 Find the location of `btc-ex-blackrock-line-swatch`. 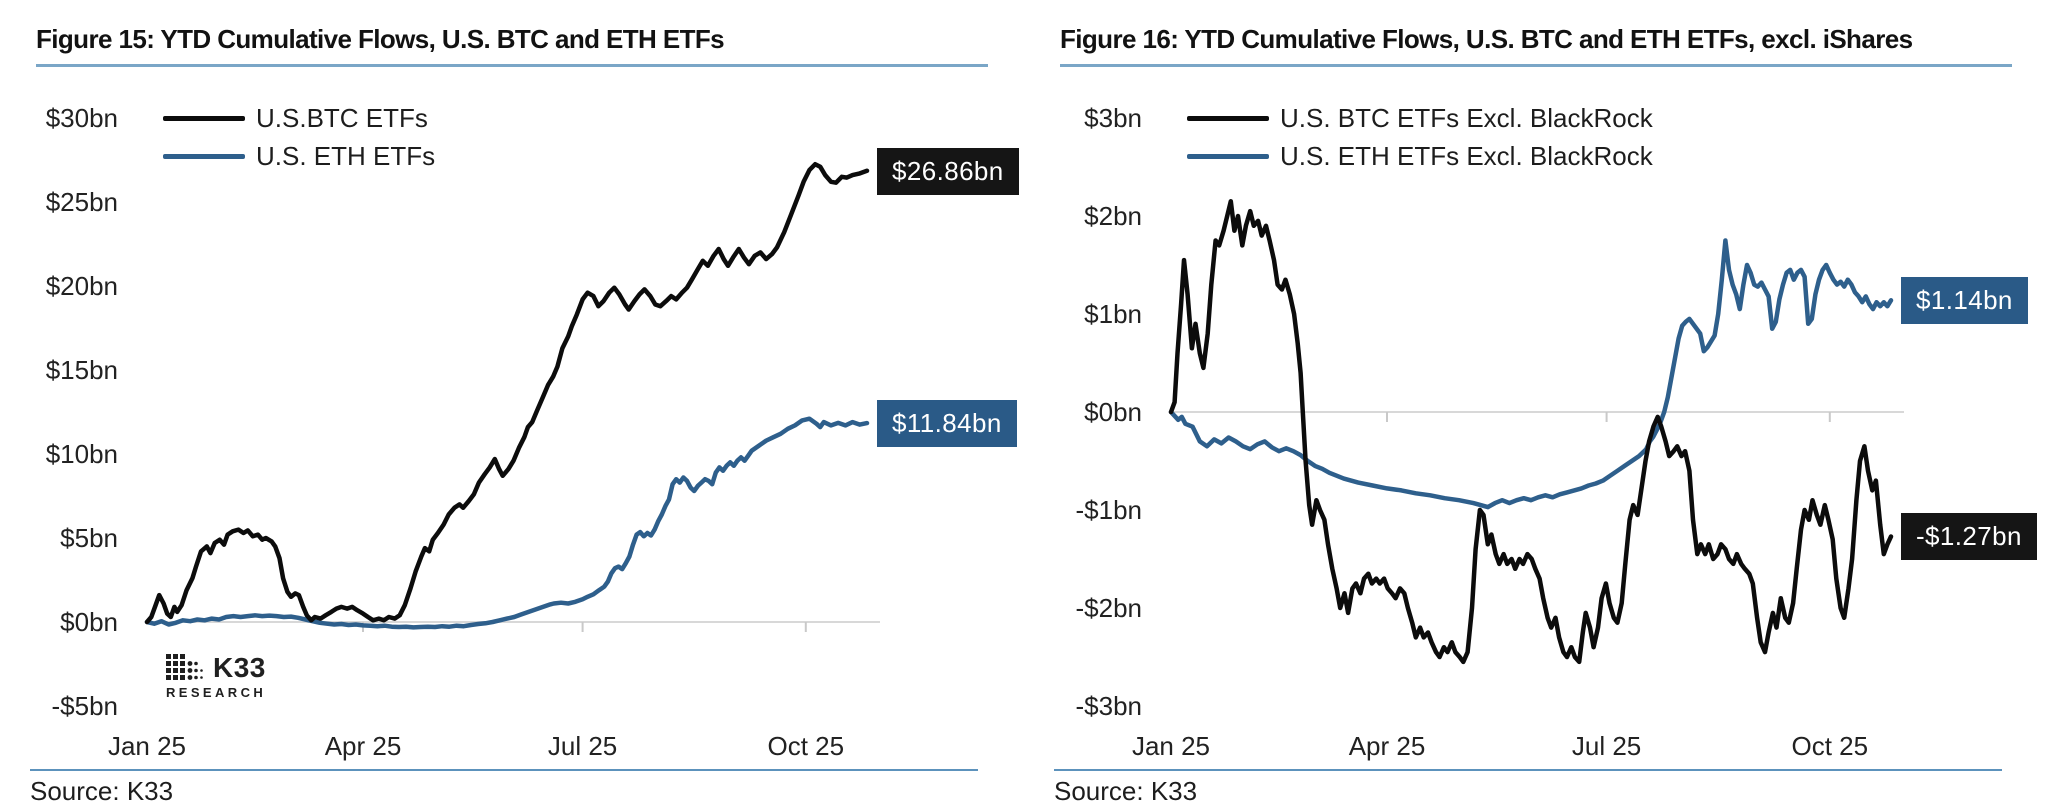

btc-ex-blackrock-line-swatch is located at coordinates (1228, 118).